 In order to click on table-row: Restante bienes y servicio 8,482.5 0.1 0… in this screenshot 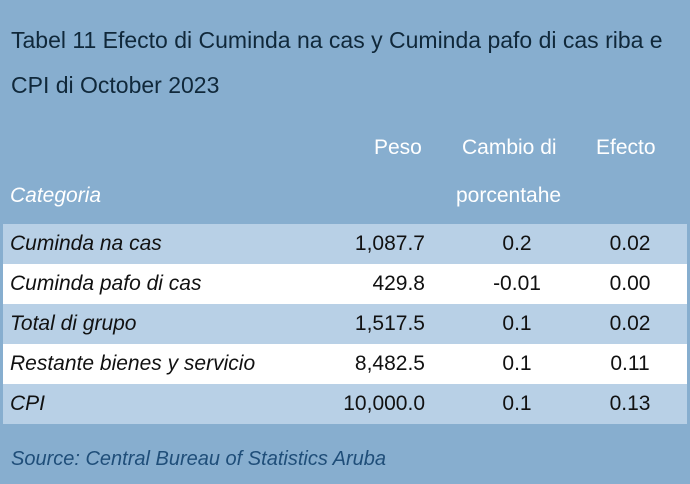, I will do `click(345, 364)`.